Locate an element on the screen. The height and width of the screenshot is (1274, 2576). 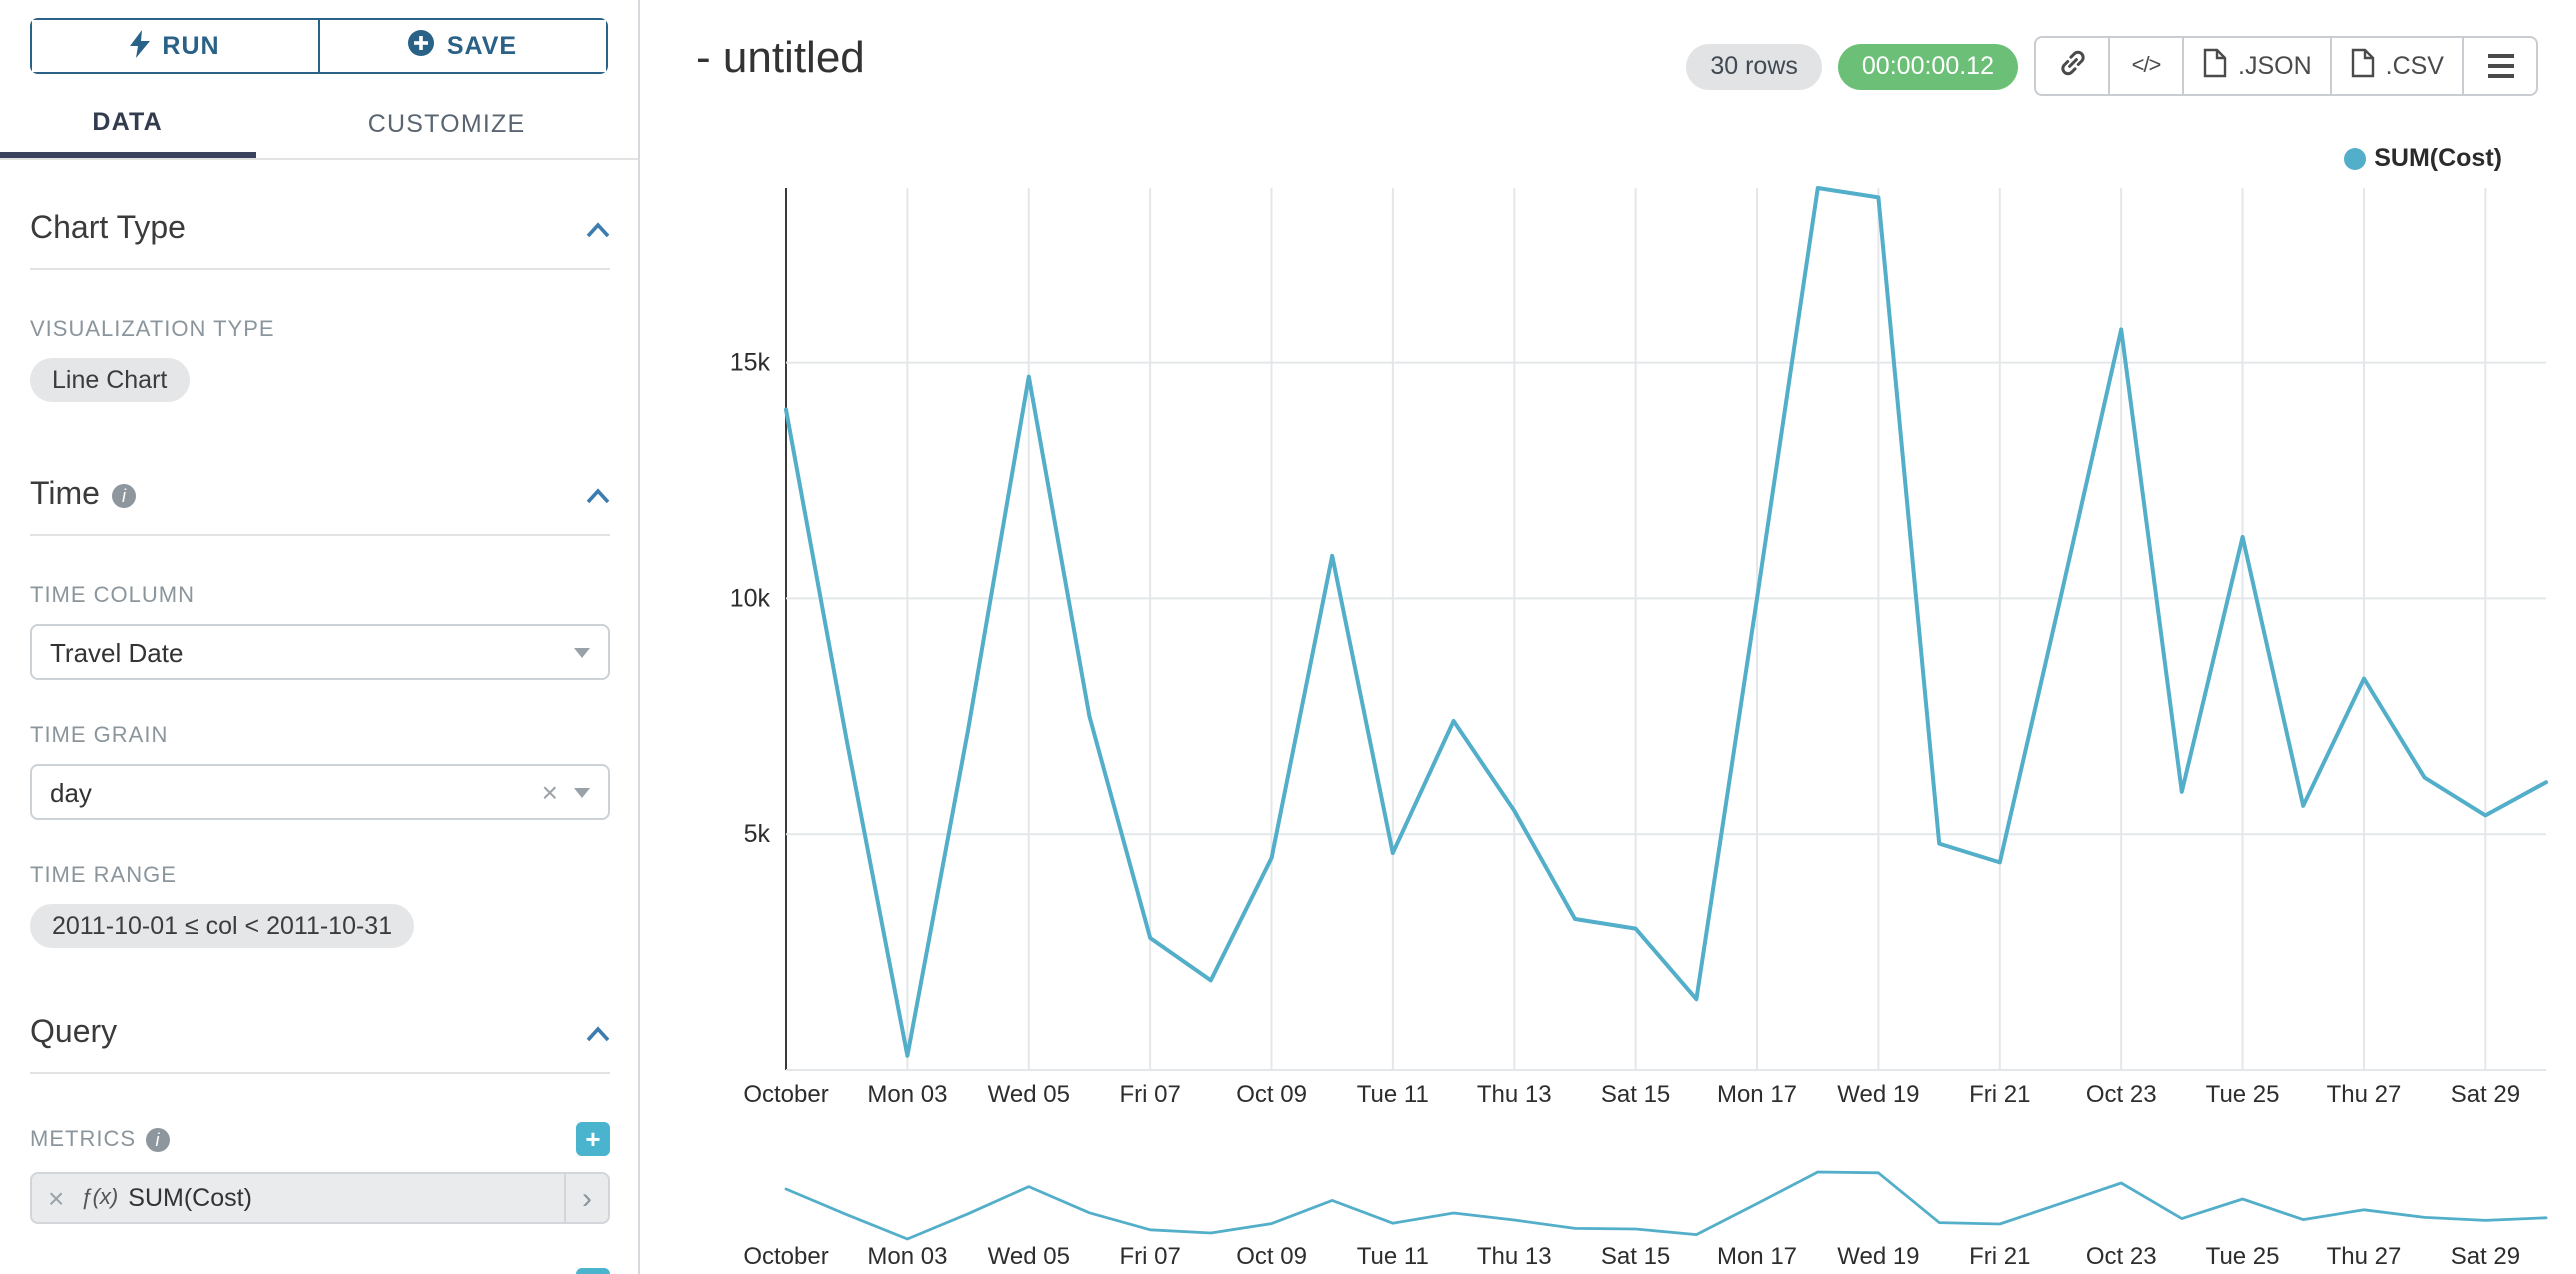
tab-customize-label: CUSTOMIZE is located at coordinates (446, 124).